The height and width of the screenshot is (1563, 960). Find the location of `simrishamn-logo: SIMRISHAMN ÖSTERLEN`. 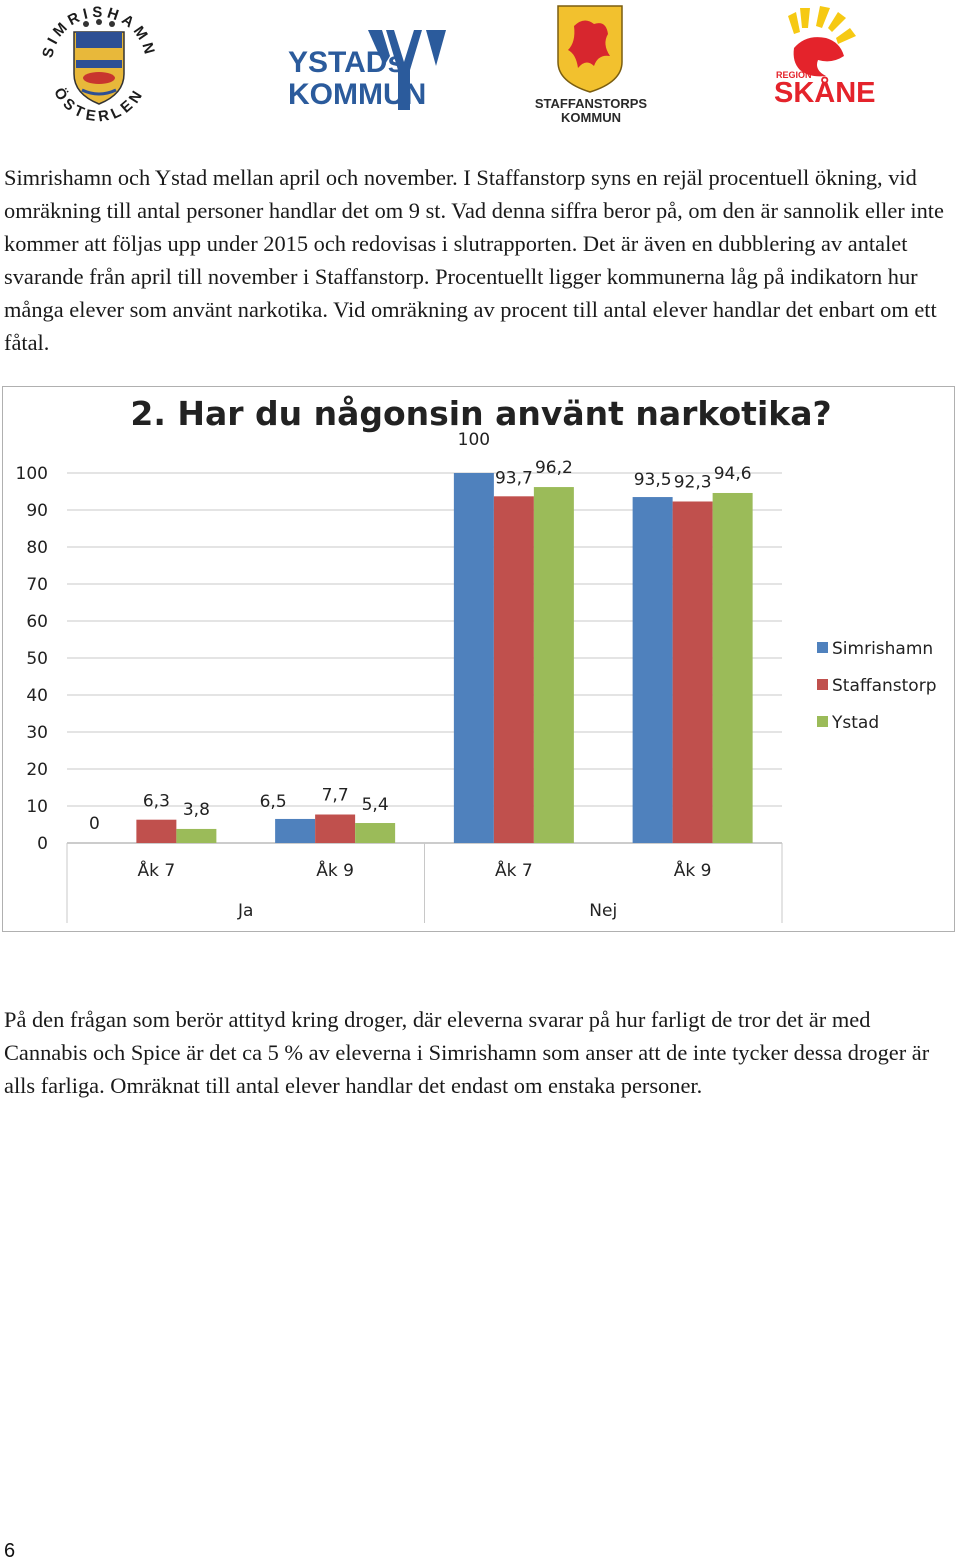

simrishamn-logo: SIMRISHAMN ÖSTERLEN is located at coordinates (97, 65).